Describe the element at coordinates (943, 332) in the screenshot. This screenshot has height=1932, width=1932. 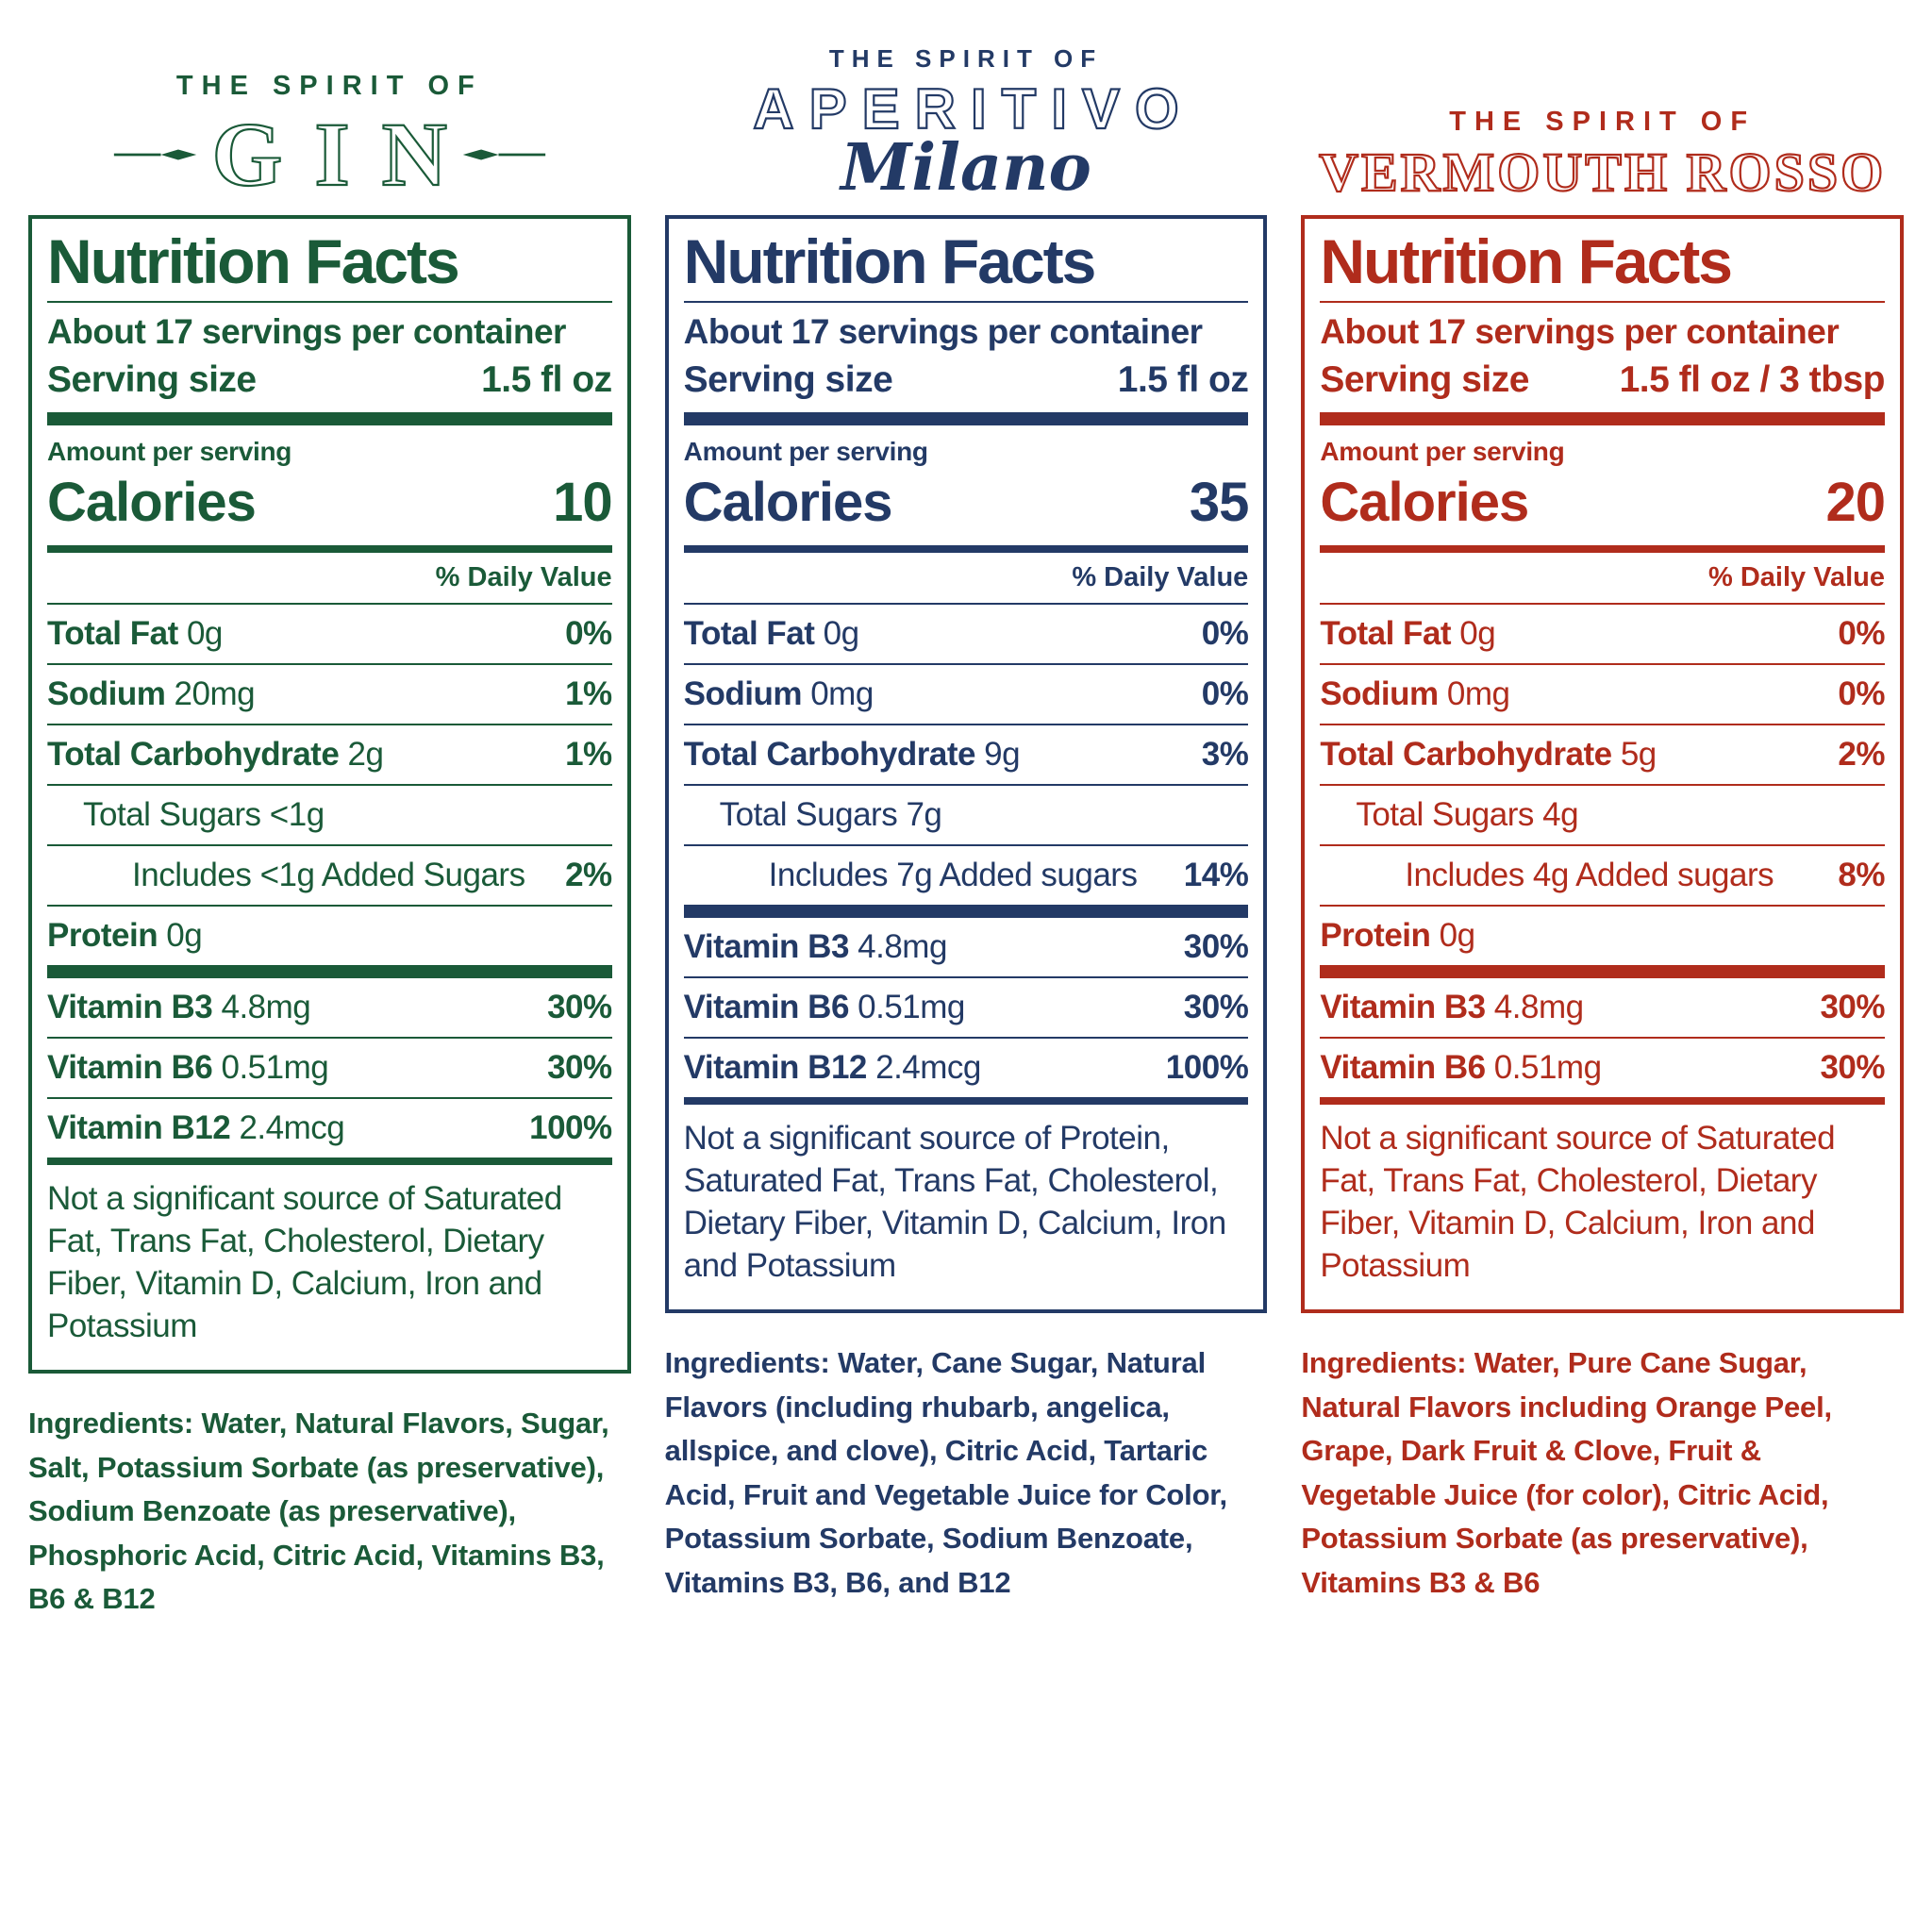
I see `aperitivo-servings-per-container: About 17 servings per container` at that location.